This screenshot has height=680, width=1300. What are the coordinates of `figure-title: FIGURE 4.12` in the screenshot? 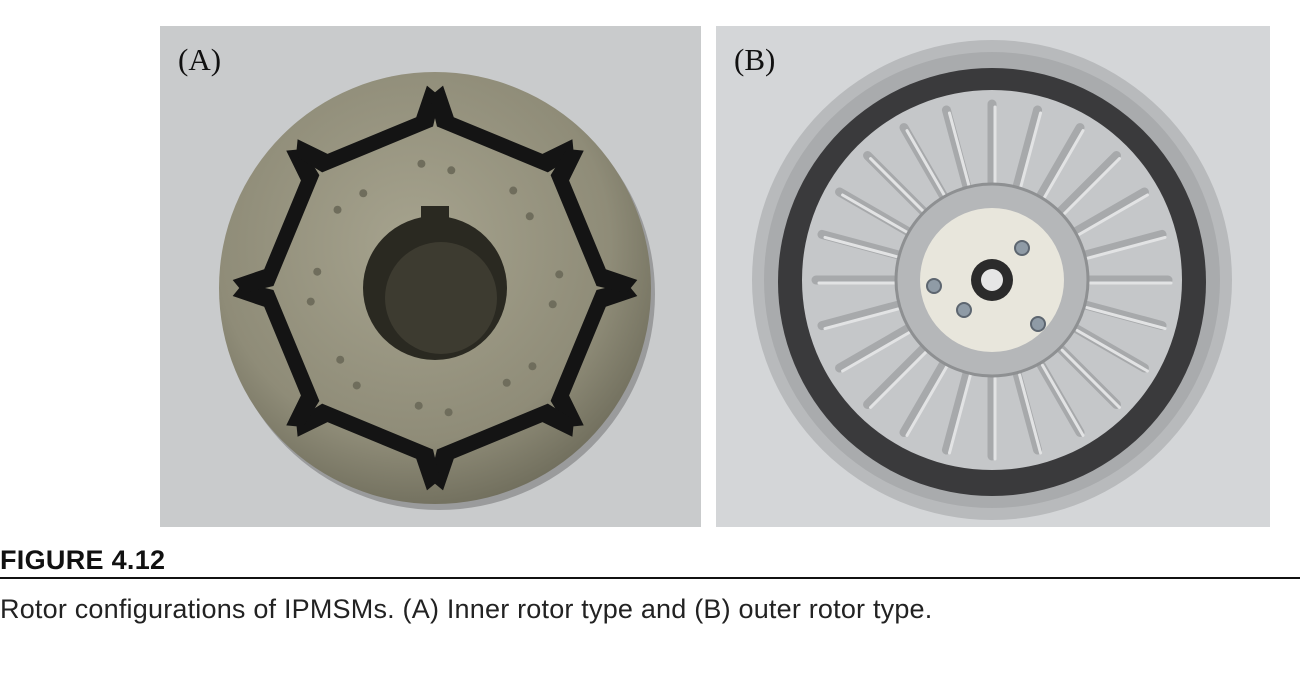 It's located at (83, 560).